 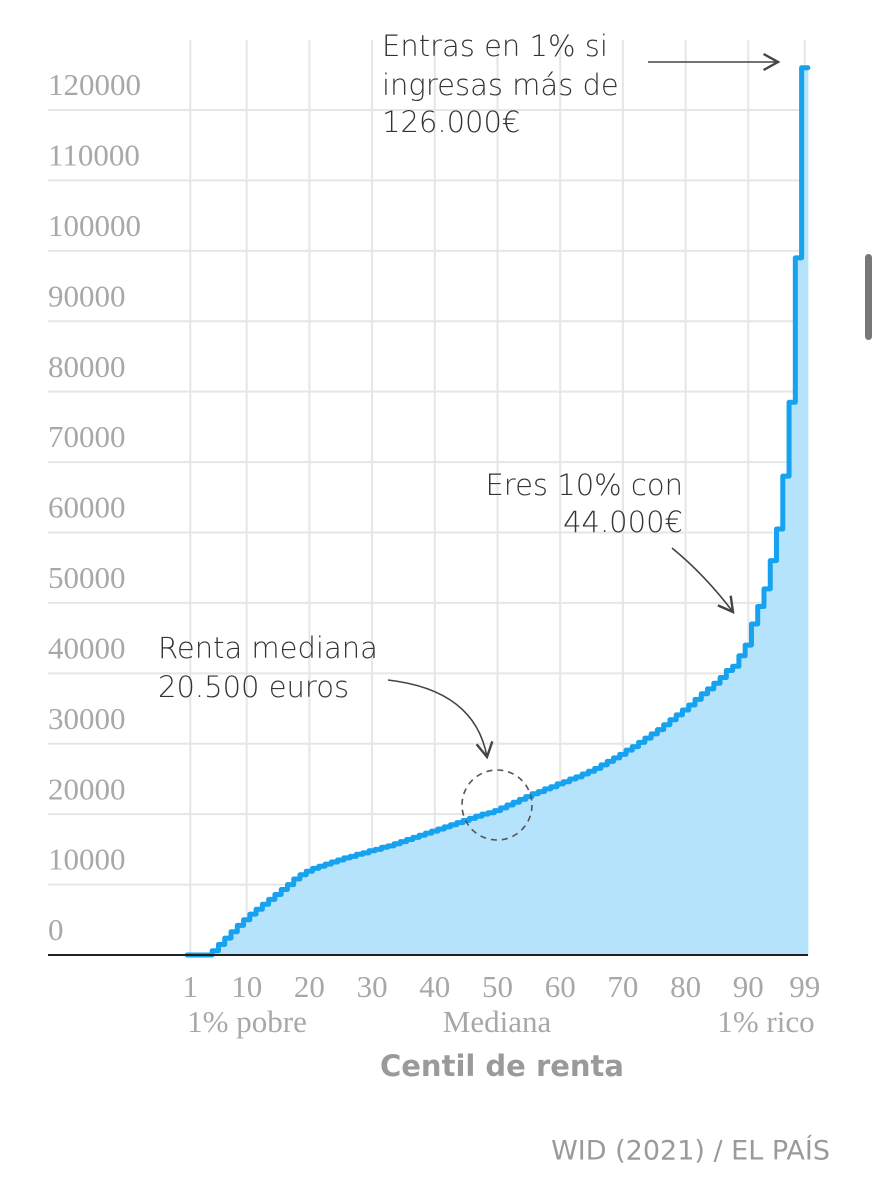 What do you see at coordinates (584, 485) in the screenshot?
I see `annotation: Eres 10% con` at bounding box center [584, 485].